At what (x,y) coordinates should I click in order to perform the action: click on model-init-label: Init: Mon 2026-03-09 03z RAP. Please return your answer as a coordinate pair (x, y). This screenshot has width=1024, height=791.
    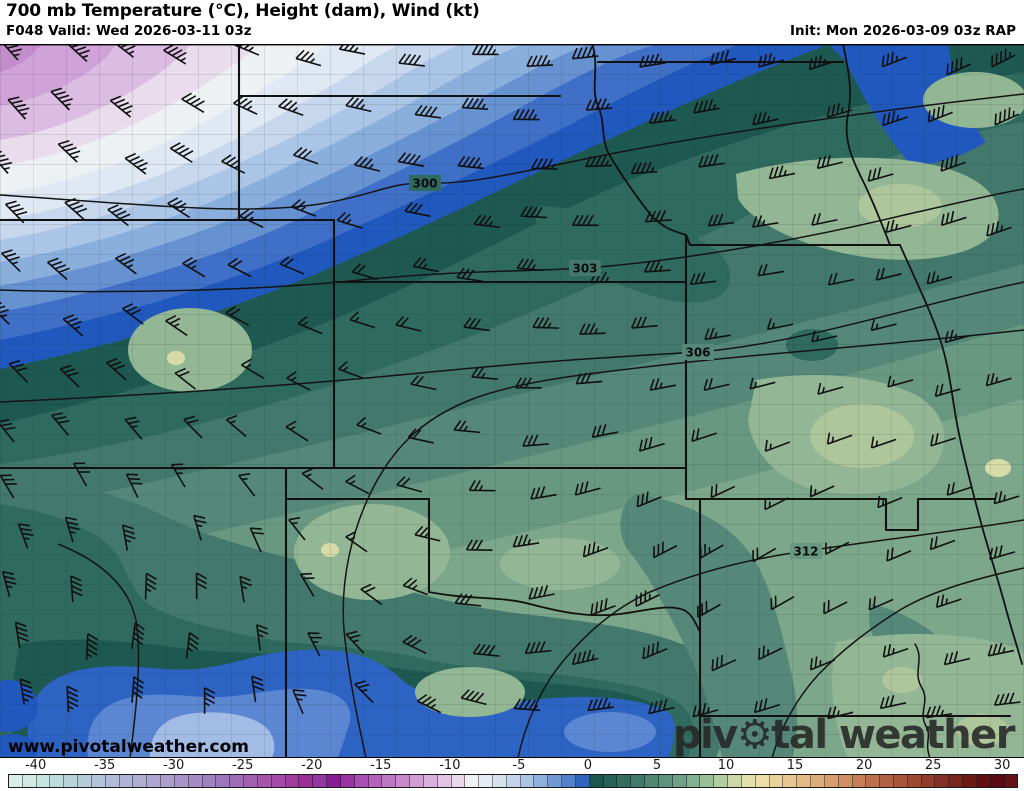
    Looking at the image, I should click on (903, 31).